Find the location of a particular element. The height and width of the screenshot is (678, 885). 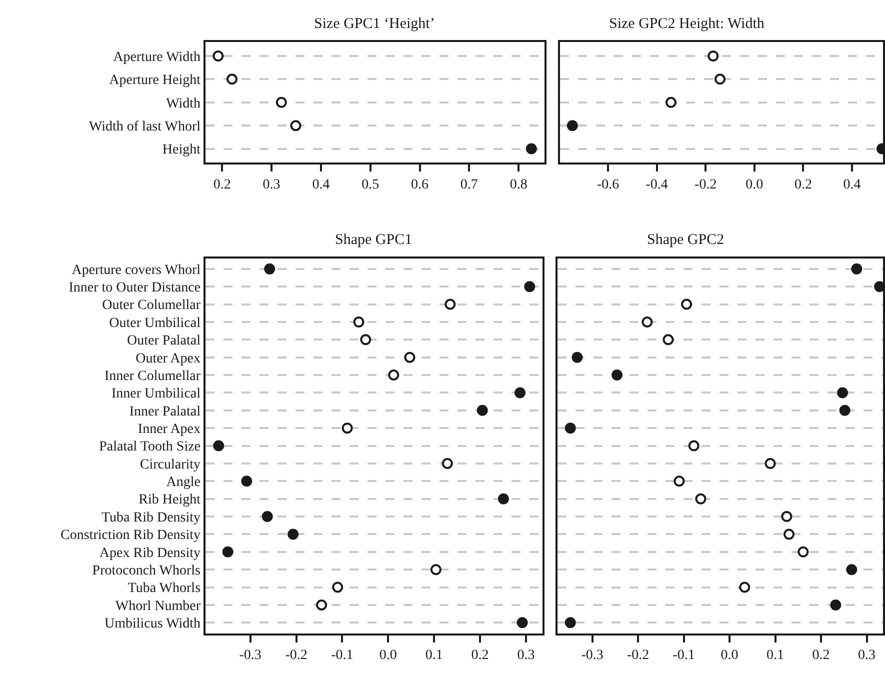

y-tick-label: Angle is located at coordinates (183, 482).